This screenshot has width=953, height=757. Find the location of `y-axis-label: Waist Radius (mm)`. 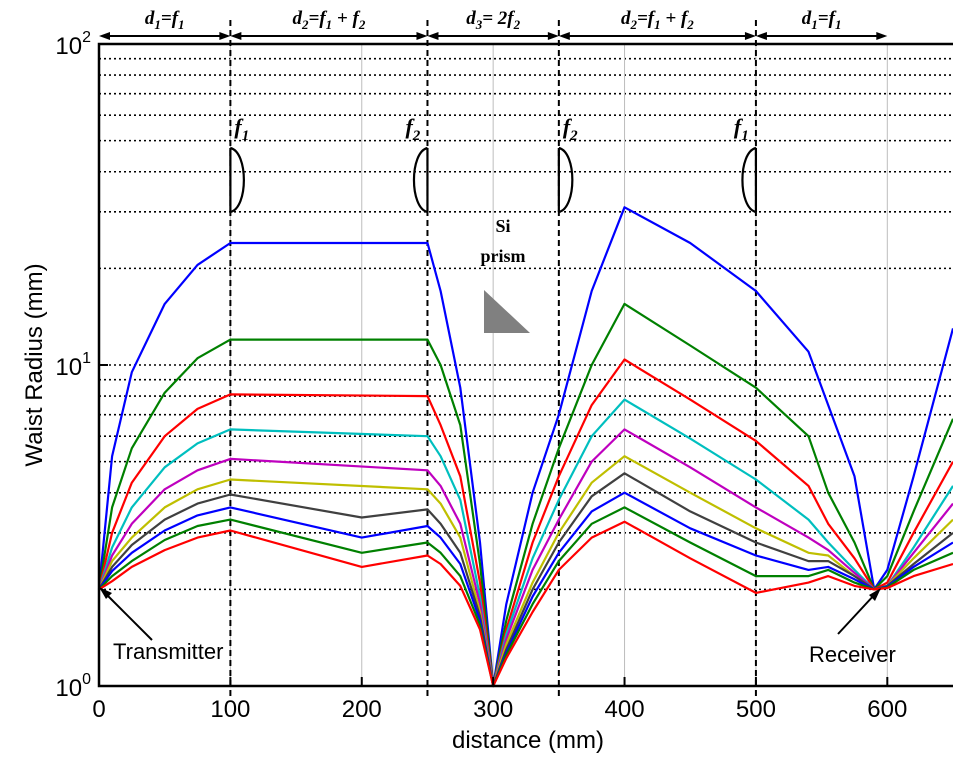

y-axis-label: Waist Radius (mm) is located at coordinates (34, 364).